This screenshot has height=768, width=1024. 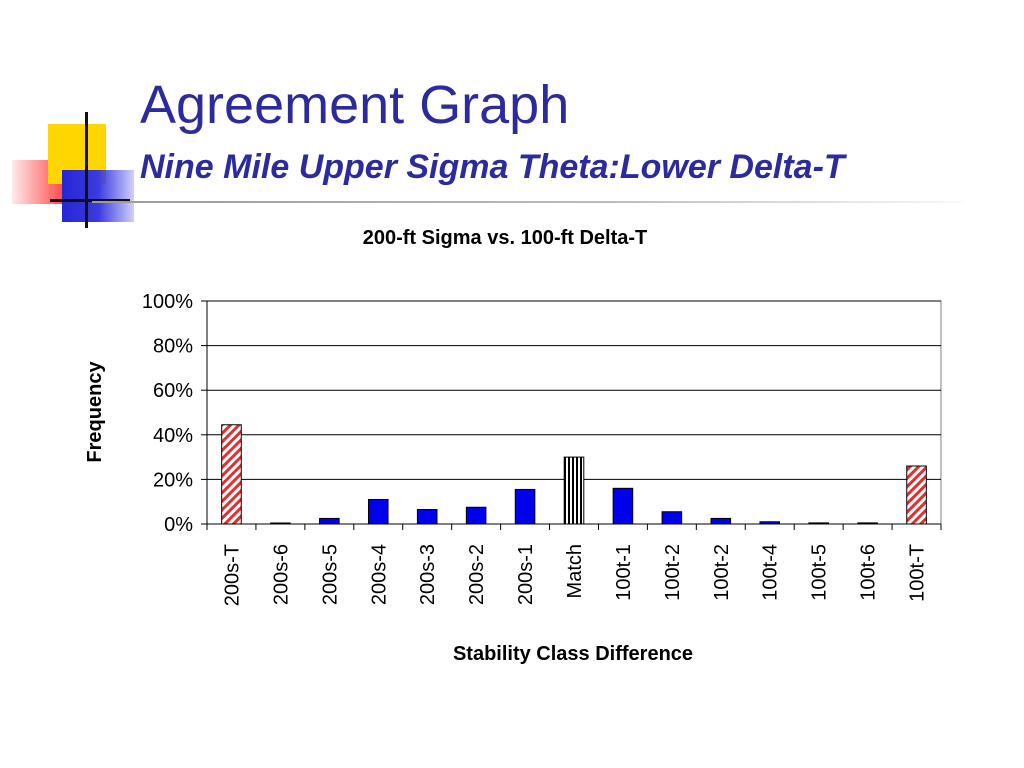 What do you see at coordinates (527, 202) in the screenshot?
I see `title-underline` at bounding box center [527, 202].